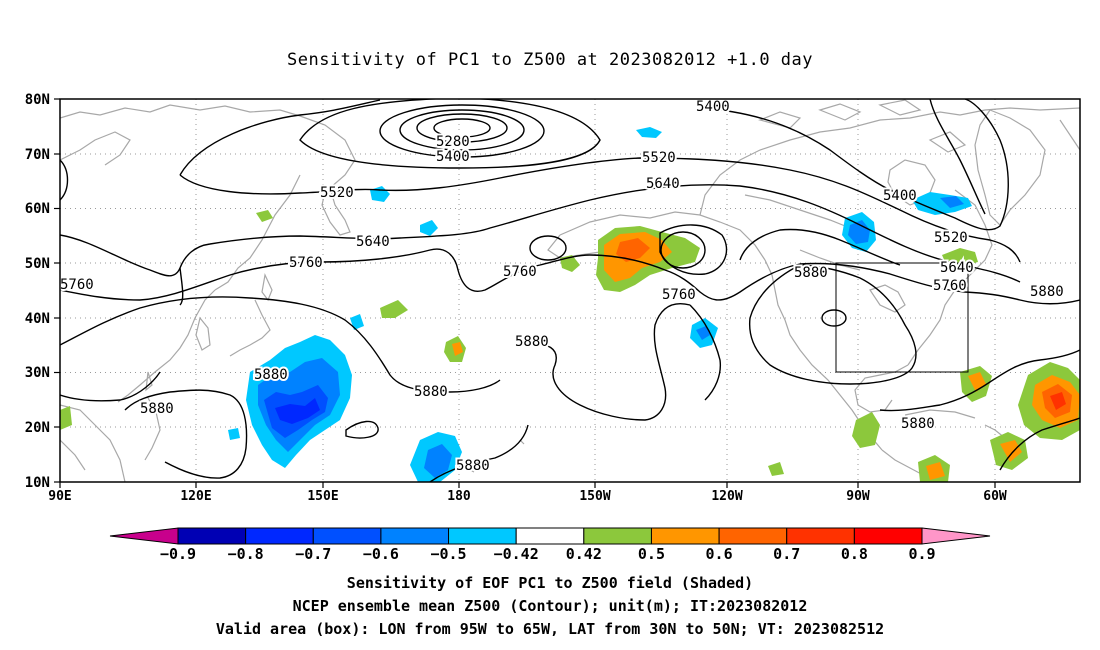  What do you see at coordinates (854, 554) in the screenshot?
I see `colorbar-tick-label: 0.8` at bounding box center [854, 554].